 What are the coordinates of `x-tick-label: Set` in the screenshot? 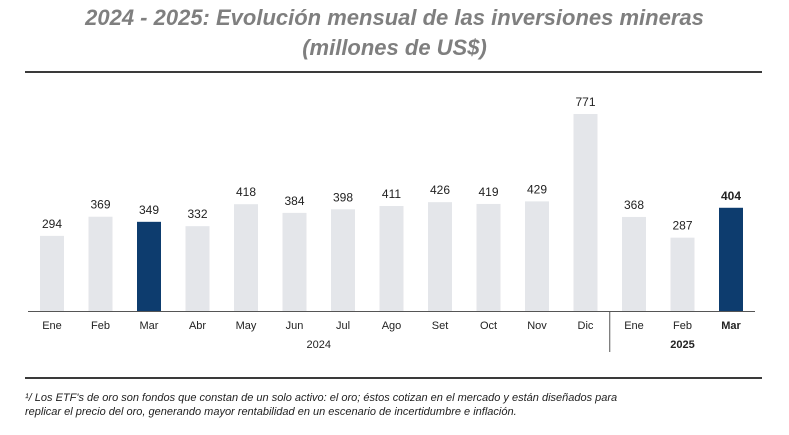 It's located at (440, 326).